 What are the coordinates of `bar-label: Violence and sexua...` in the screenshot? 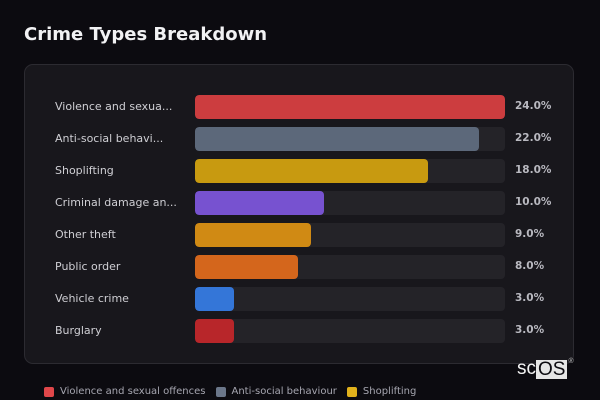 It's located at (114, 106).